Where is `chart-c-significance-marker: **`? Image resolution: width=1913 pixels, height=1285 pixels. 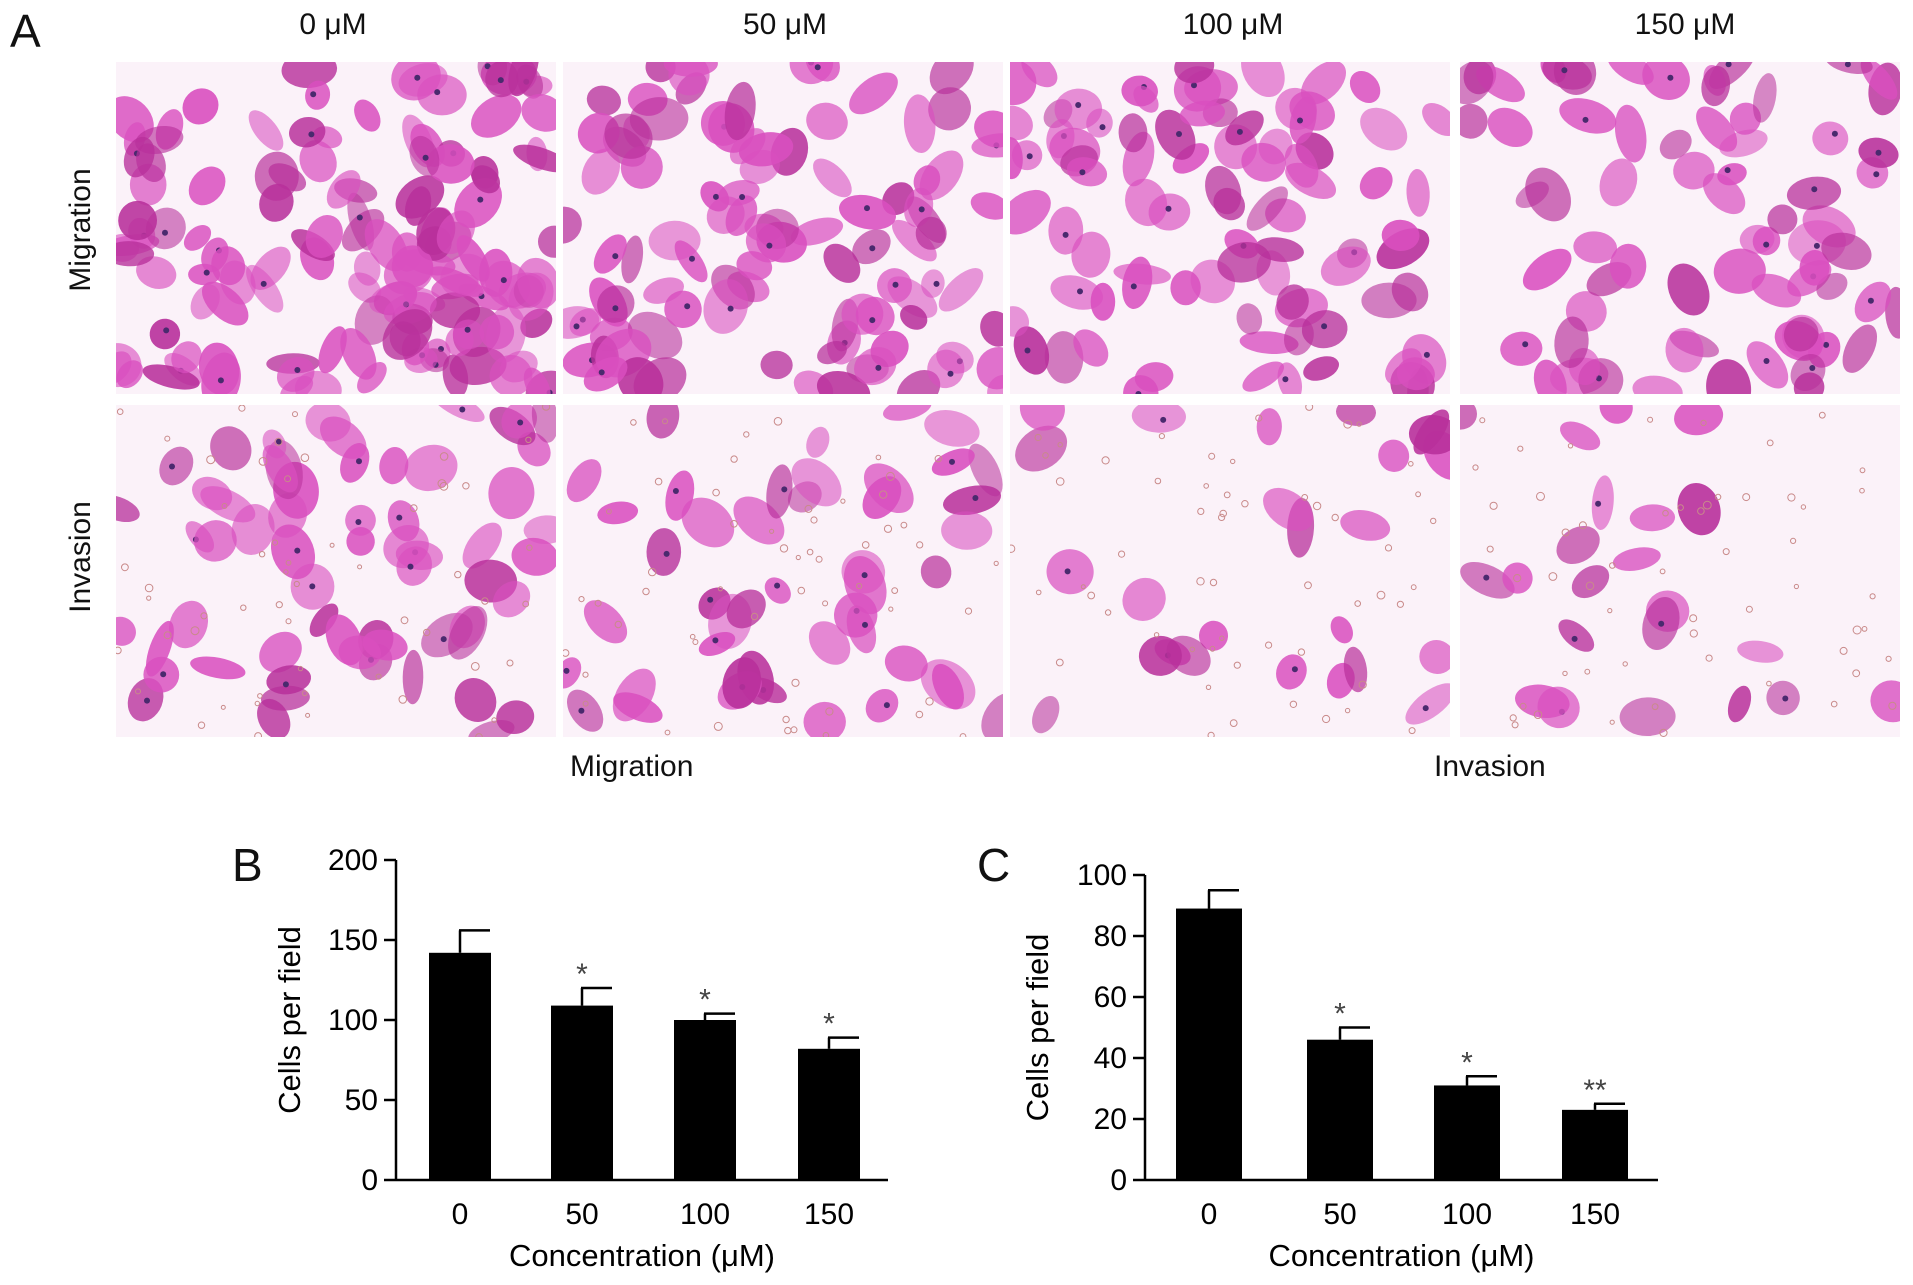
chart-c-significance-marker: ** is located at coordinates (1595, 1090).